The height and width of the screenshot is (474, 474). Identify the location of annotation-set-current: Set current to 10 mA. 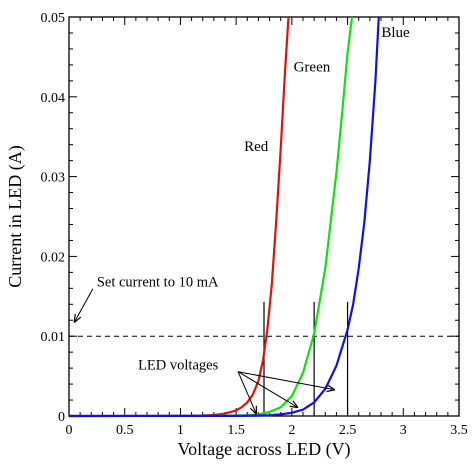
(158, 283).